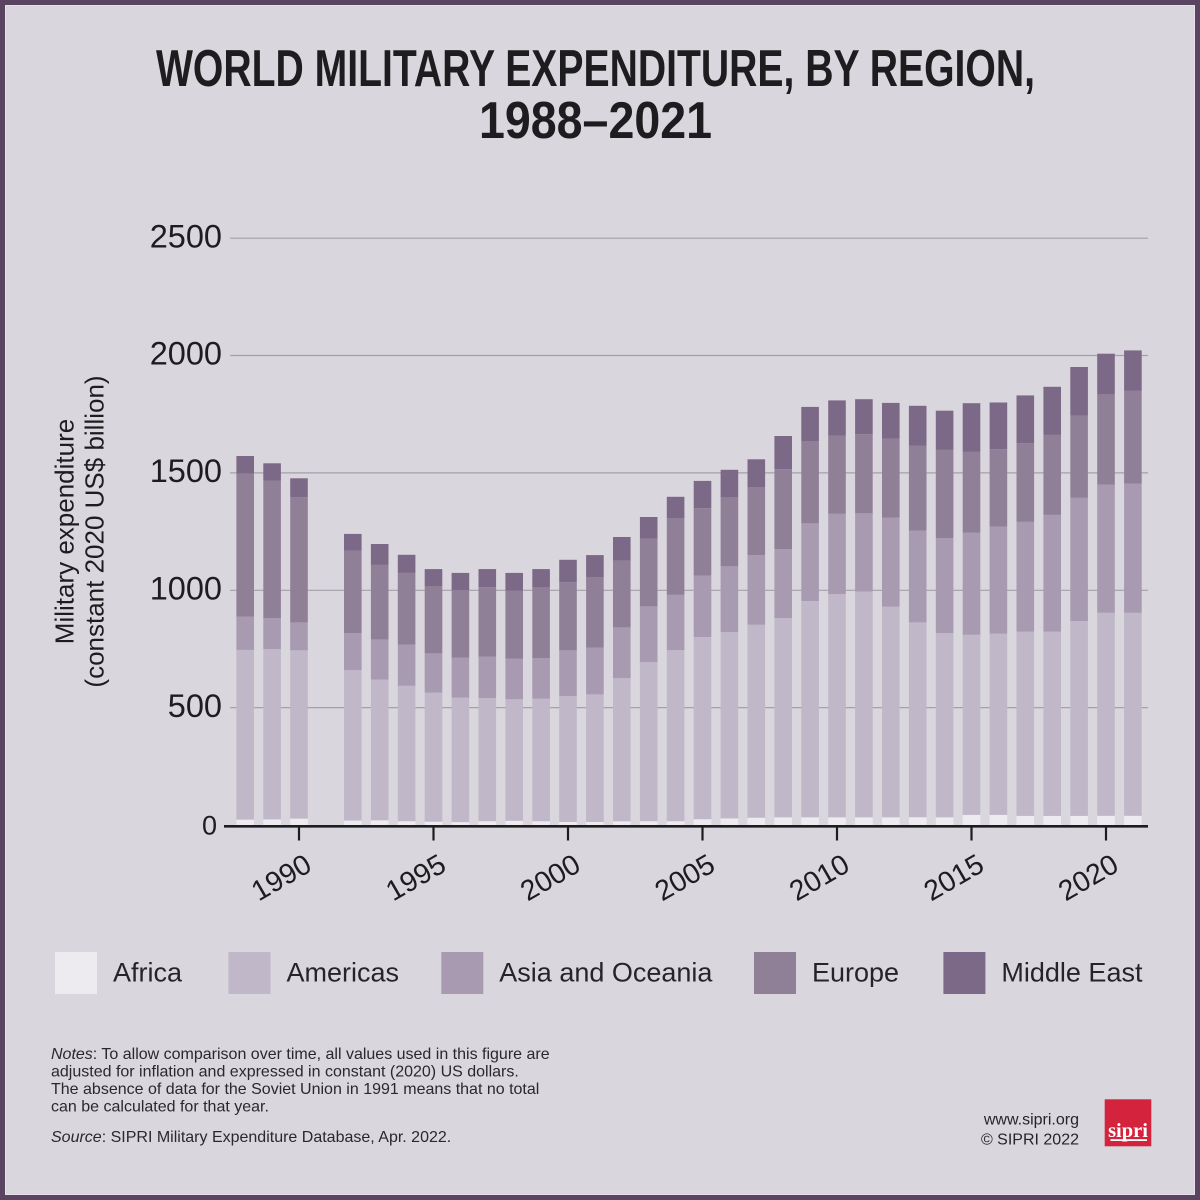 This screenshot has width=1200, height=1200. I want to click on svg-text: Asia and Oceania, so click(606, 973).